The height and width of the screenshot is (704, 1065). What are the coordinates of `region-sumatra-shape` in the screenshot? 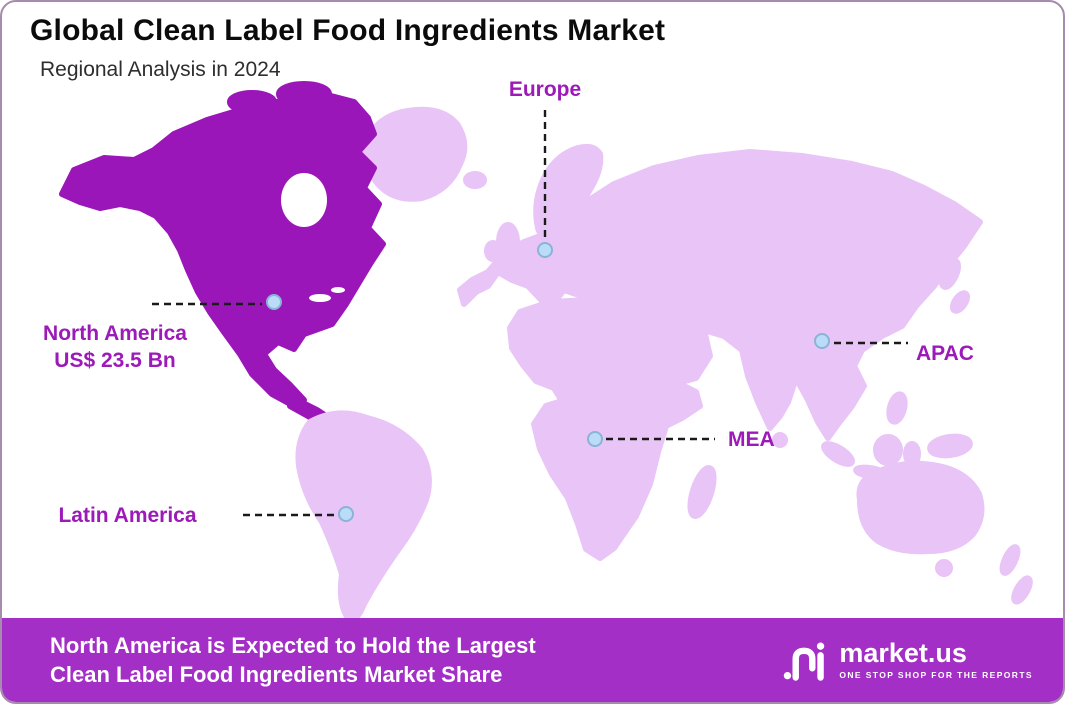 It's located at (838, 454).